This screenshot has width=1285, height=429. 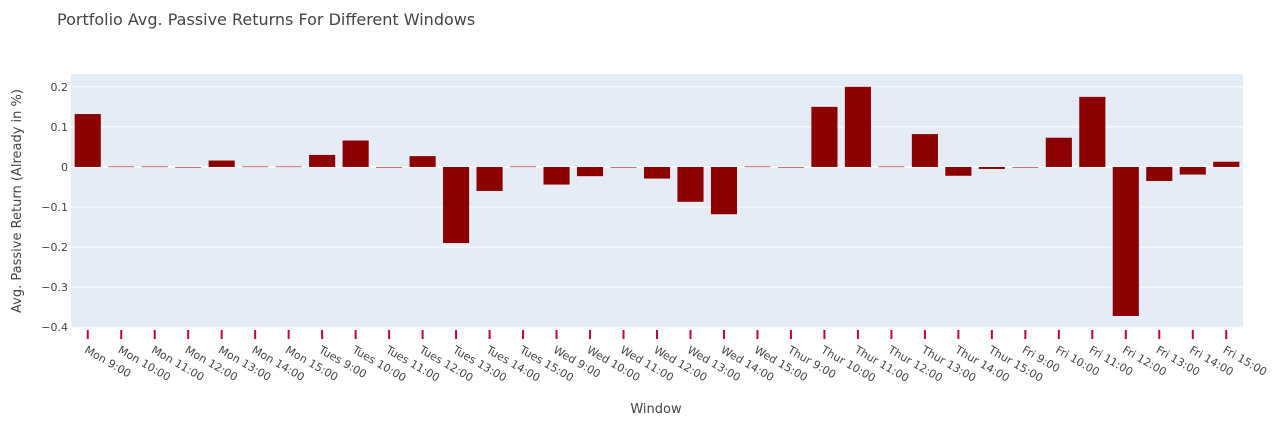 What do you see at coordinates (54, 327) in the screenshot?
I see `y-tick-label: −0.4` at bounding box center [54, 327].